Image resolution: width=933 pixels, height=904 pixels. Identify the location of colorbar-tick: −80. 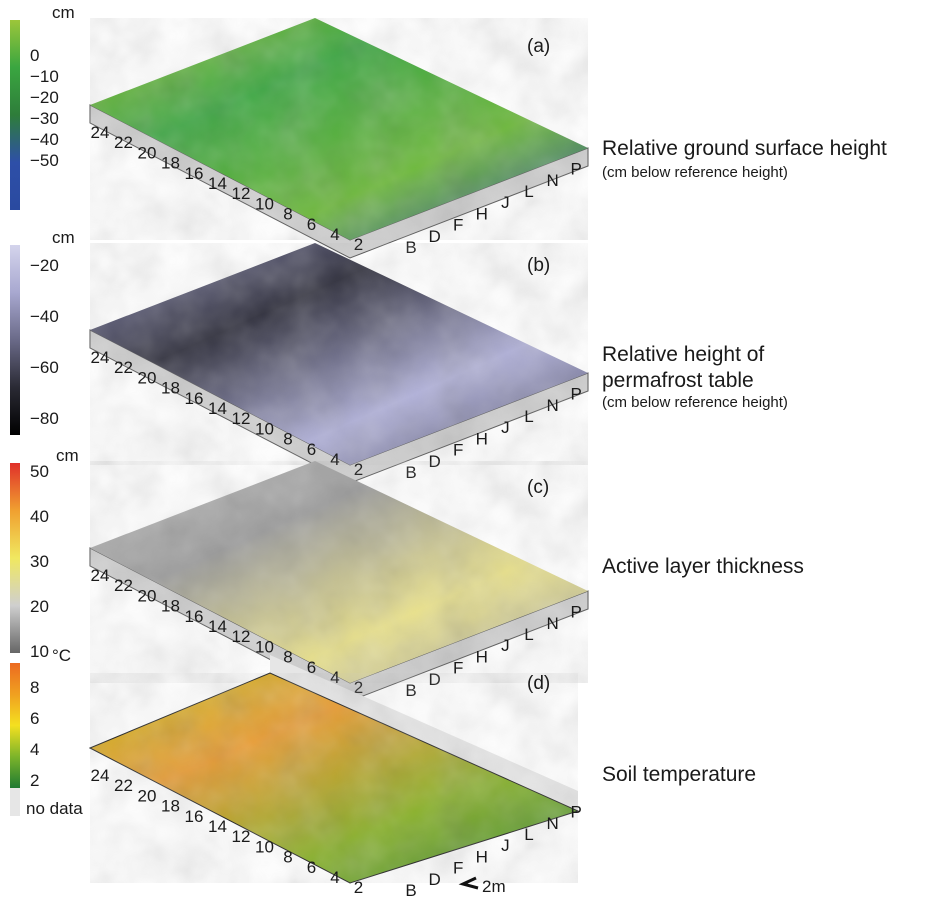
(44, 418).